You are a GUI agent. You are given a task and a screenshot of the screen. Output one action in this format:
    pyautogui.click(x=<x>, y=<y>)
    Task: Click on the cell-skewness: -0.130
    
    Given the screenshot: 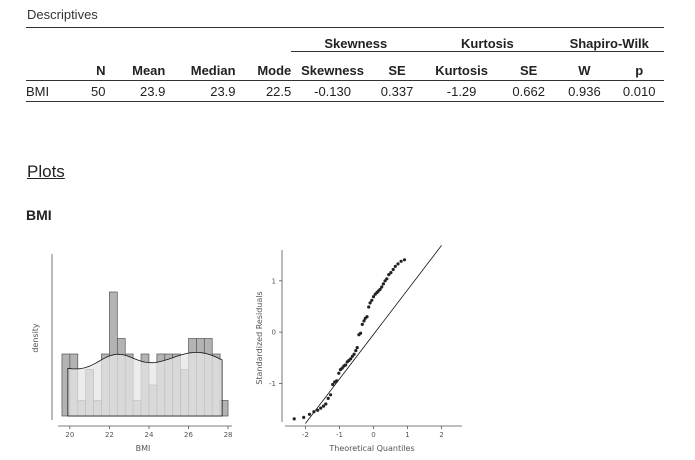 What is the action you would take?
    pyautogui.click(x=332, y=91)
    